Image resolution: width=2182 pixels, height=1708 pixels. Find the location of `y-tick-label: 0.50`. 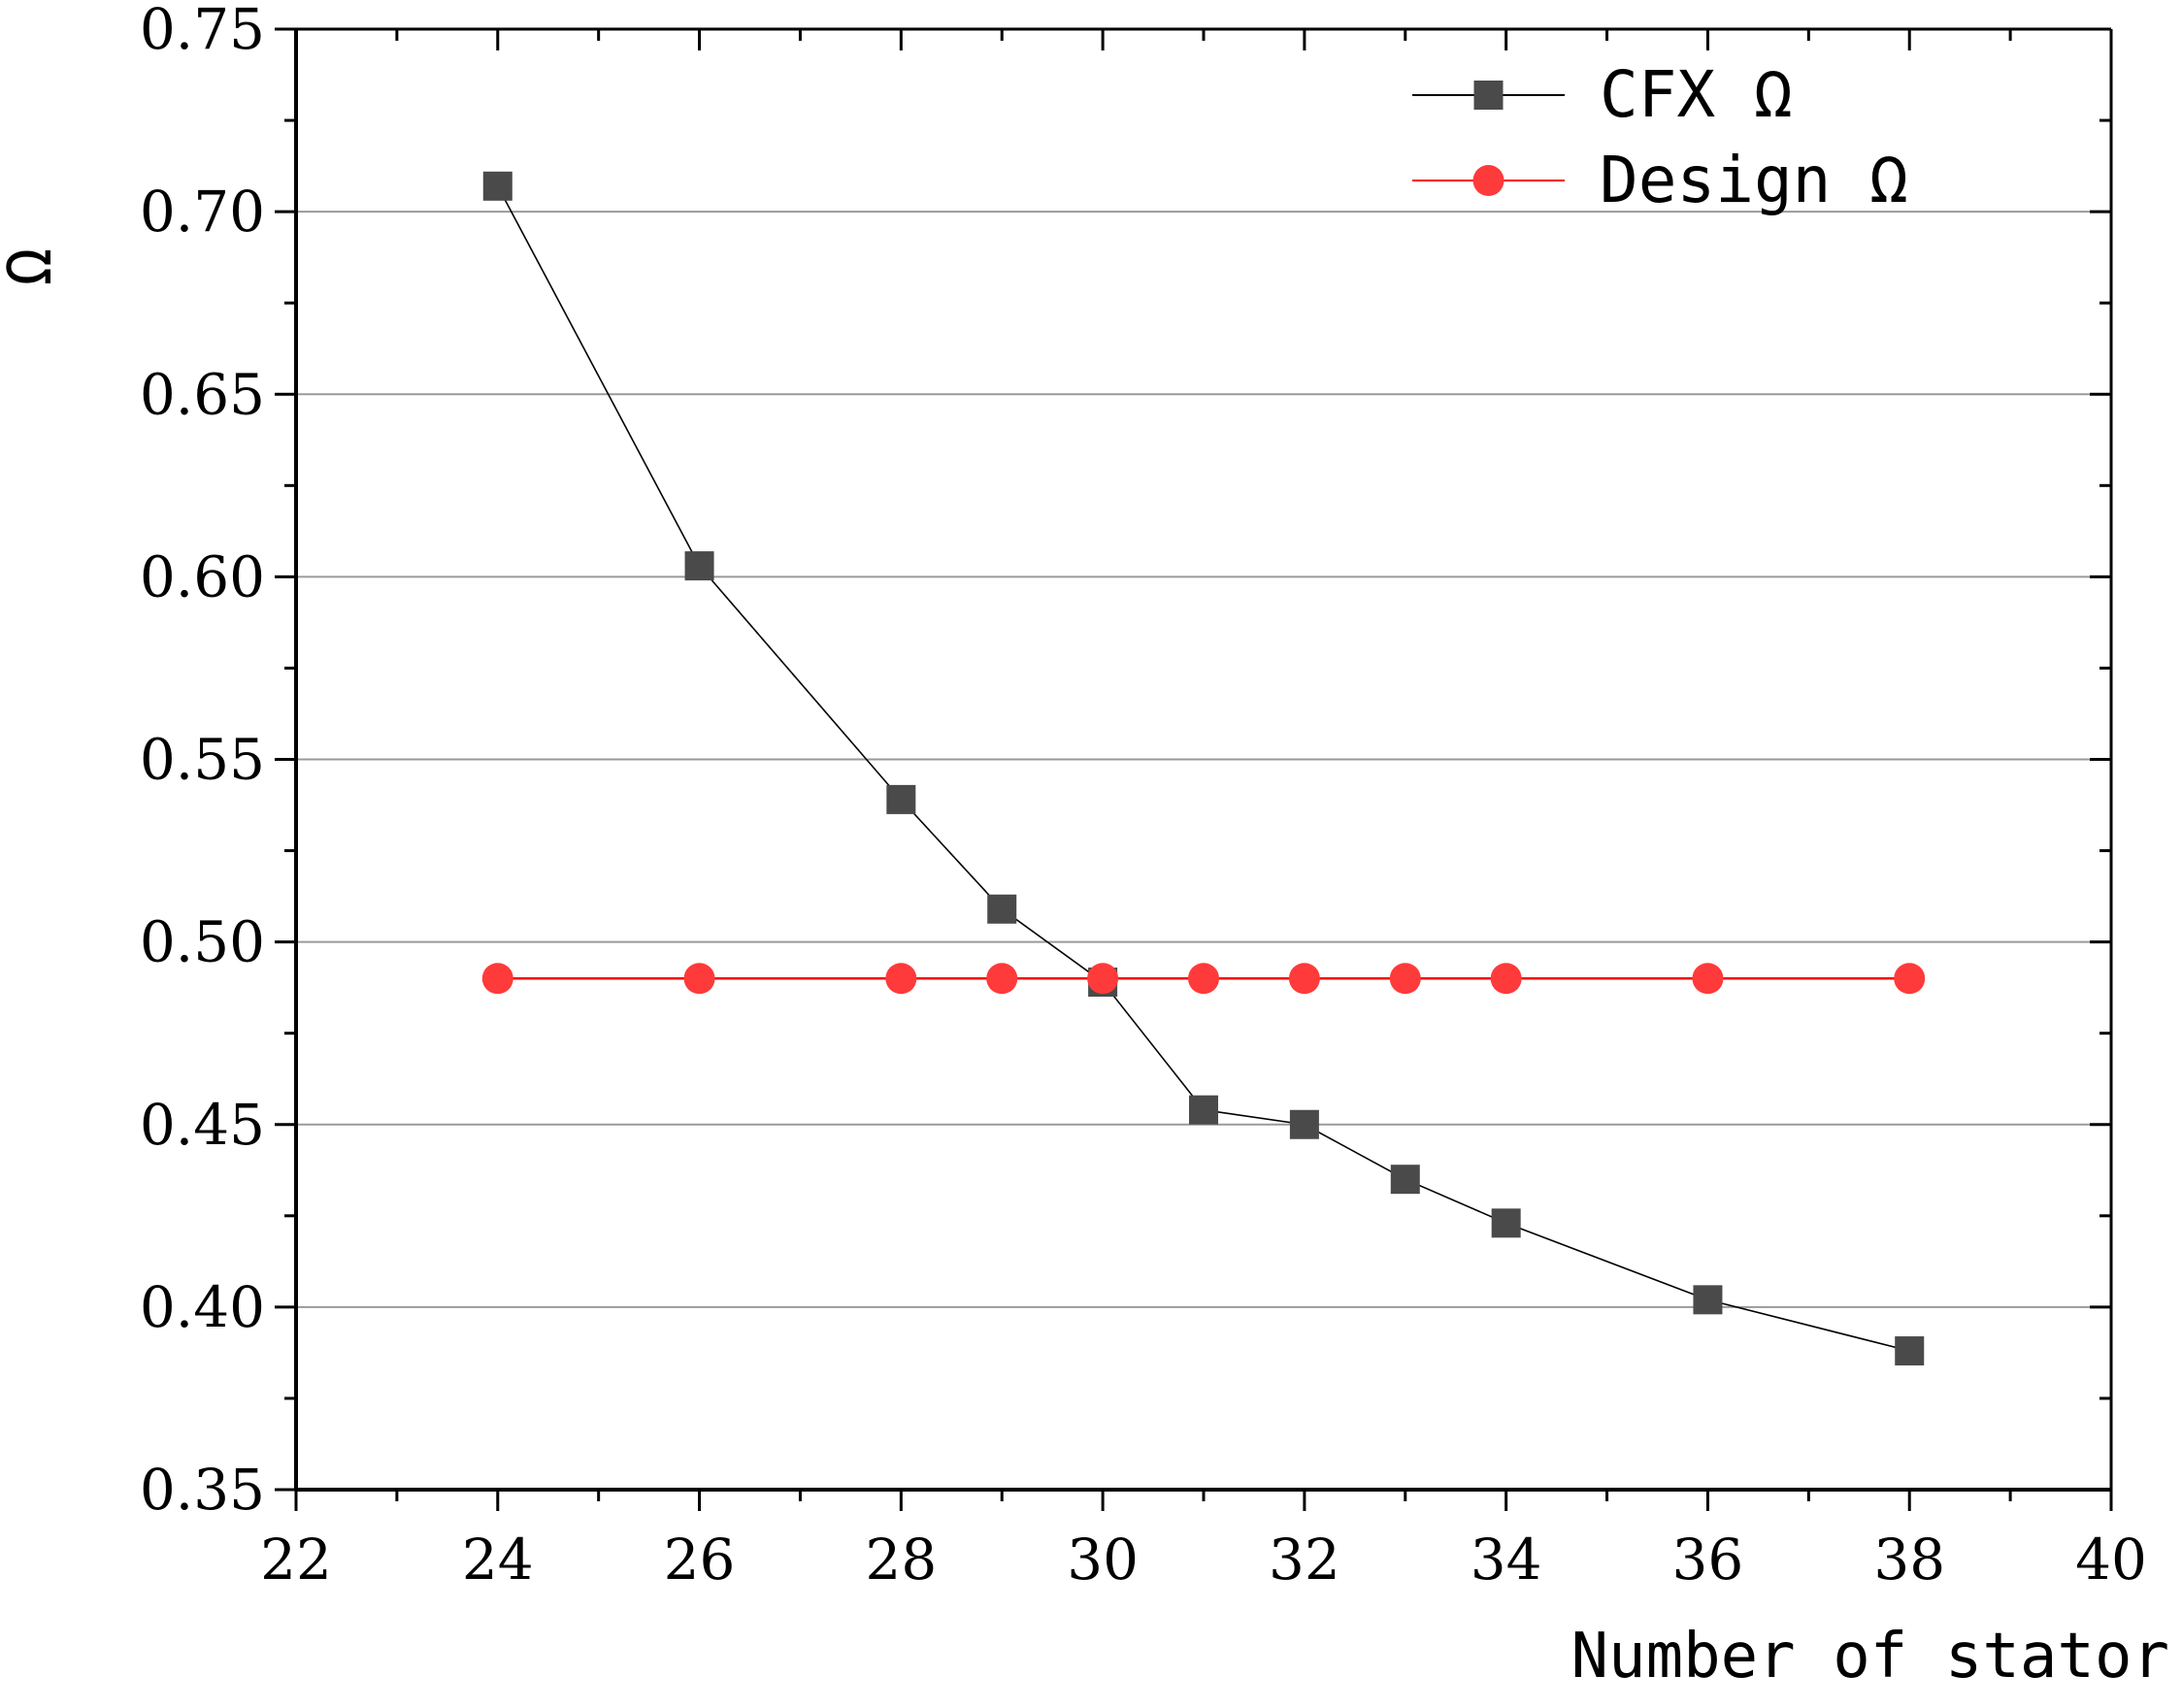

y-tick-label: 0.50 is located at coordinates (202, 942).